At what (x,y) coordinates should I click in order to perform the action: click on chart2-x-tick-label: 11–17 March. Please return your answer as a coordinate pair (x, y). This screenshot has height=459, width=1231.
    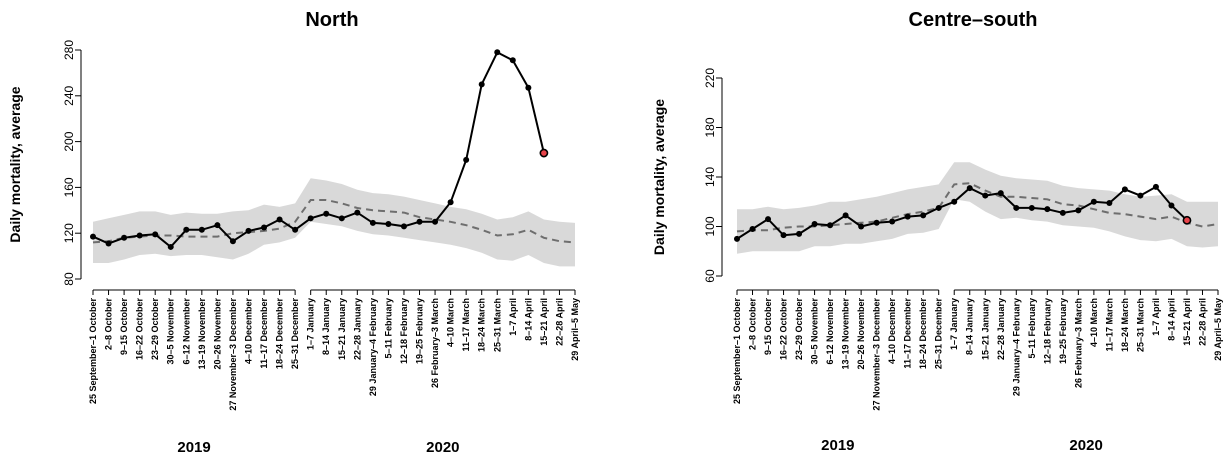
    Looking at the image, I should click on (1109, 325).